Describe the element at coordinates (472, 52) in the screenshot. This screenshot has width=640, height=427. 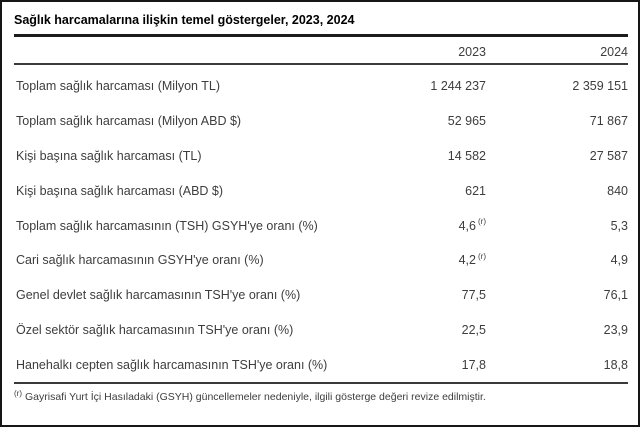
I see `column-header-2023: 2023` at that location.